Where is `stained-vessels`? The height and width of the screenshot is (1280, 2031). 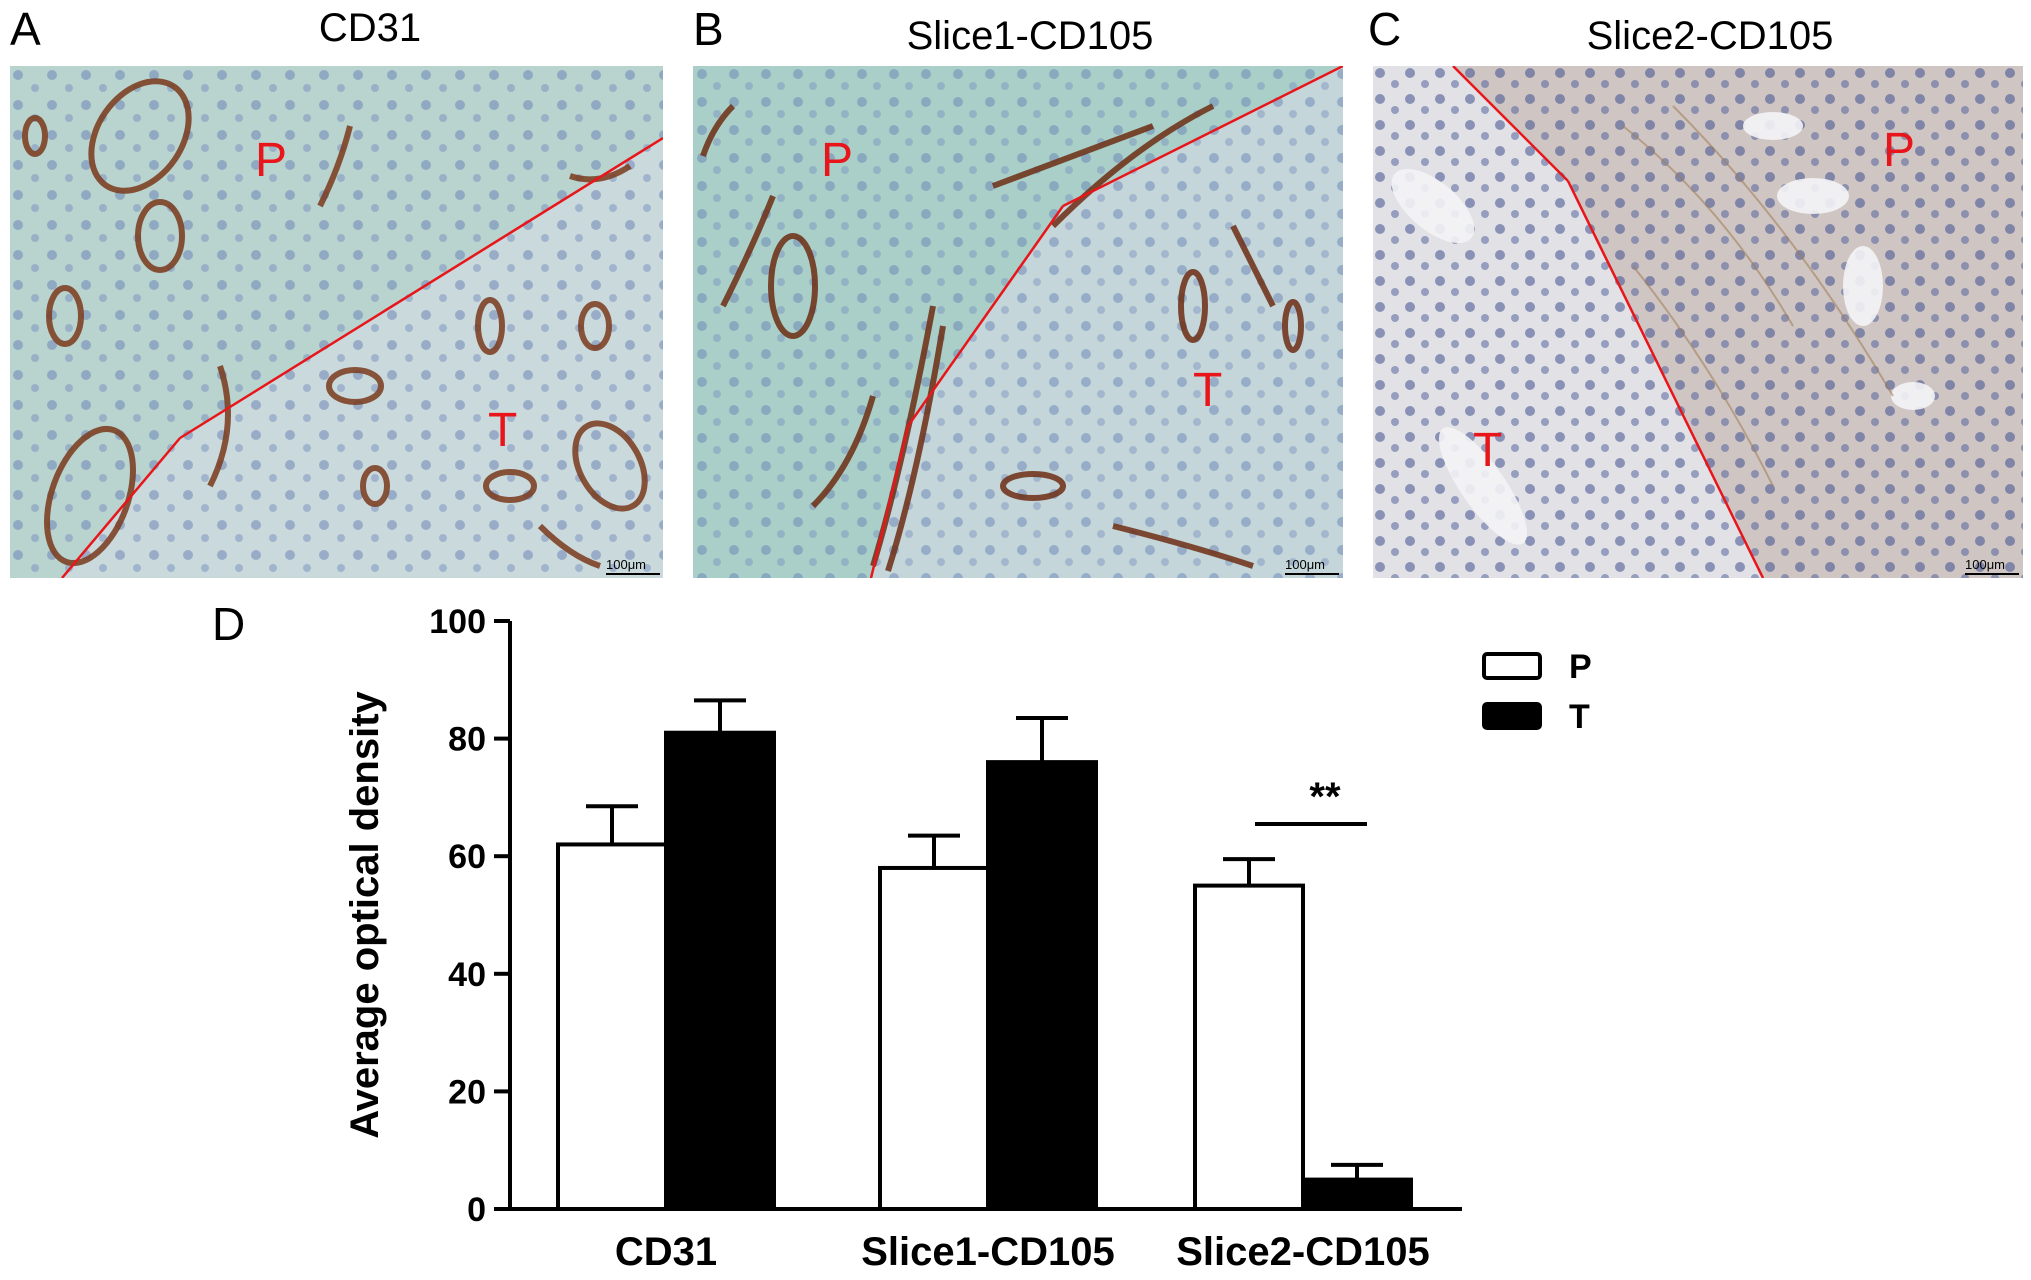 stained-vessels is located at coordinates (335, 323).